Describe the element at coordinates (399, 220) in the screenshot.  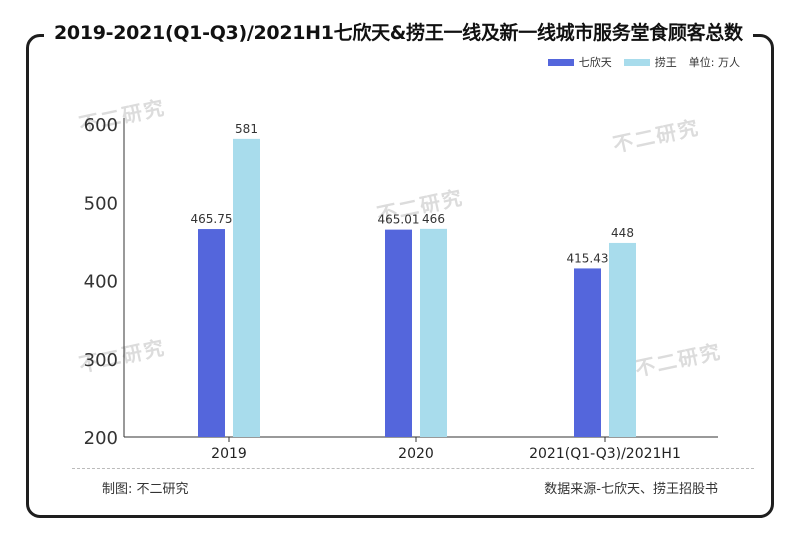
I see `data-label: 465.01` at that location.